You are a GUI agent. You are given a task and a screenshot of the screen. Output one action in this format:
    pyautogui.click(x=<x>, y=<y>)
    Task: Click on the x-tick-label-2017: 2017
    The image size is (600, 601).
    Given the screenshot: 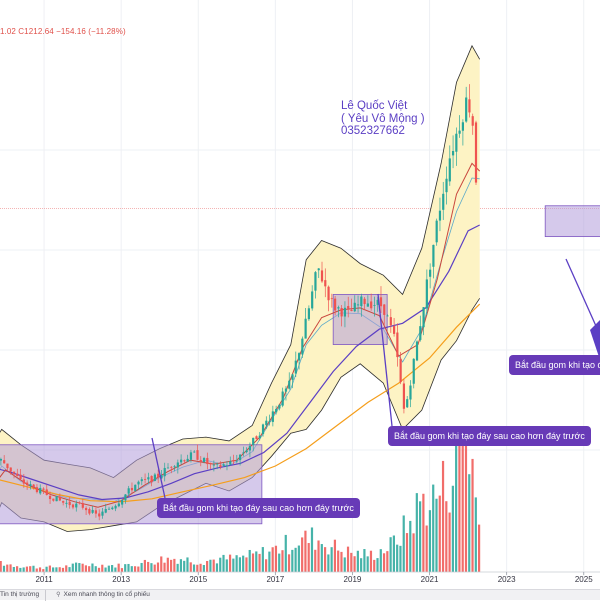 What is the action you would take?
    pyautogui.click(x=275, y=579)
    